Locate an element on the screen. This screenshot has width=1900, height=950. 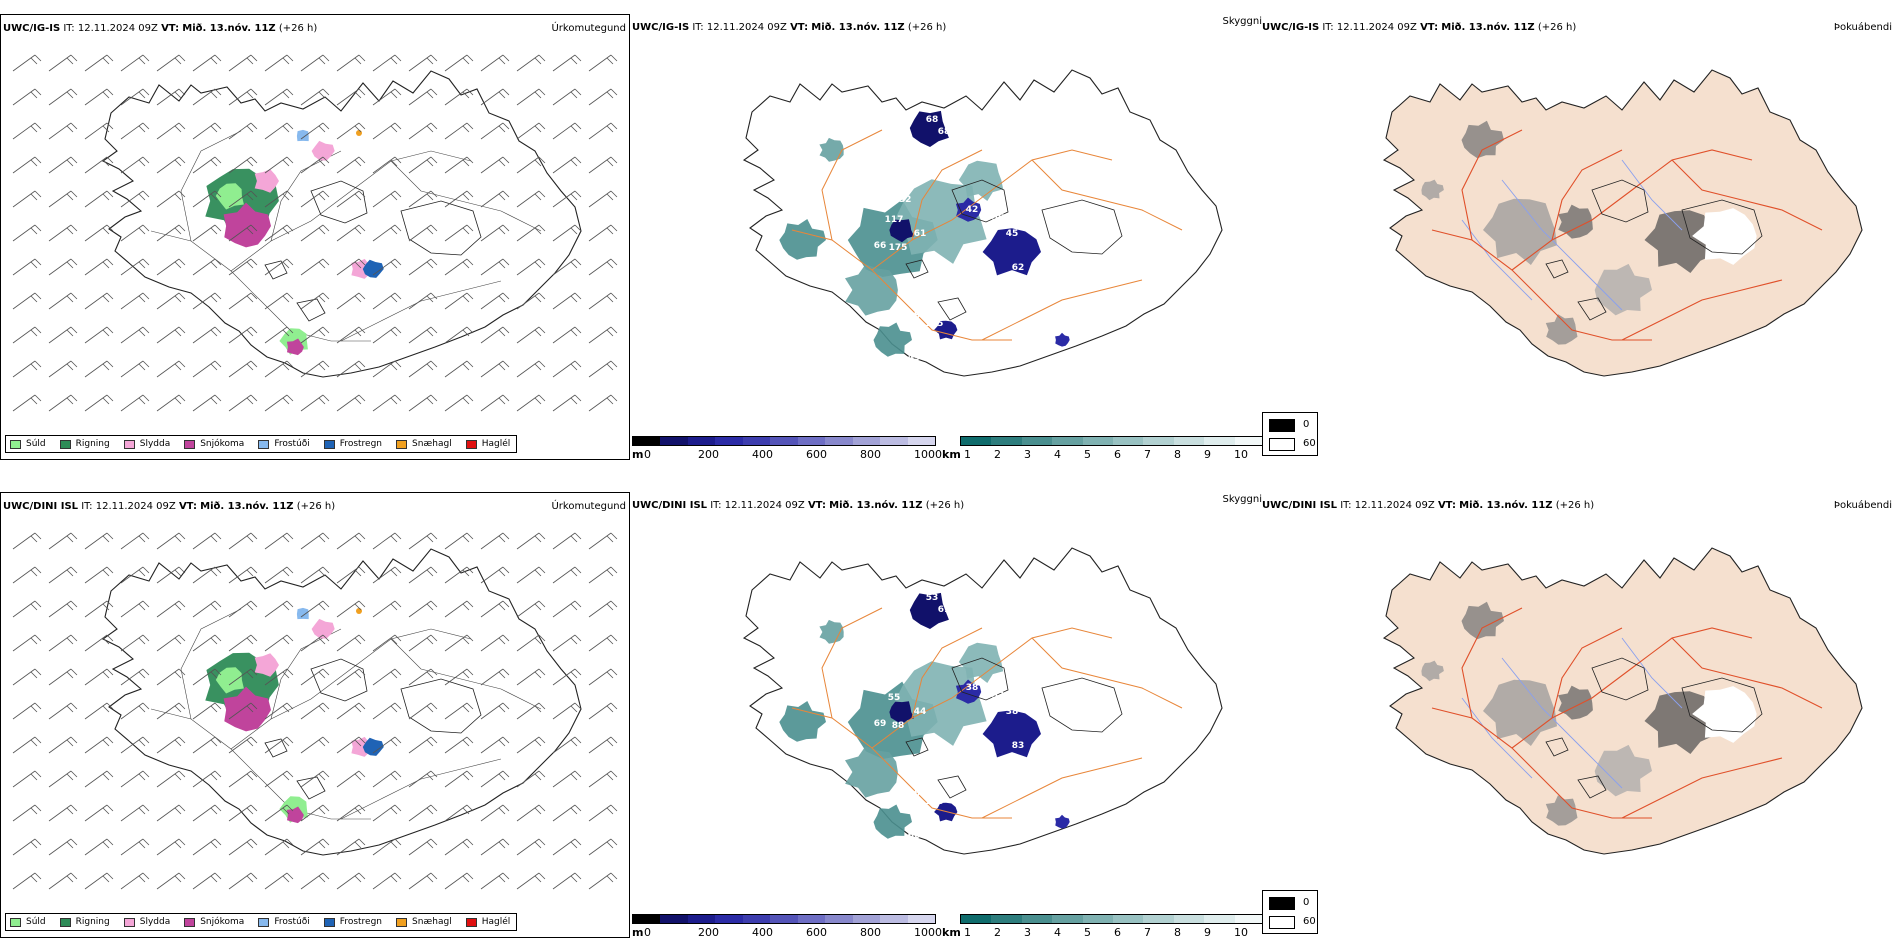
iceland-map is located at coordinates (341, 224).